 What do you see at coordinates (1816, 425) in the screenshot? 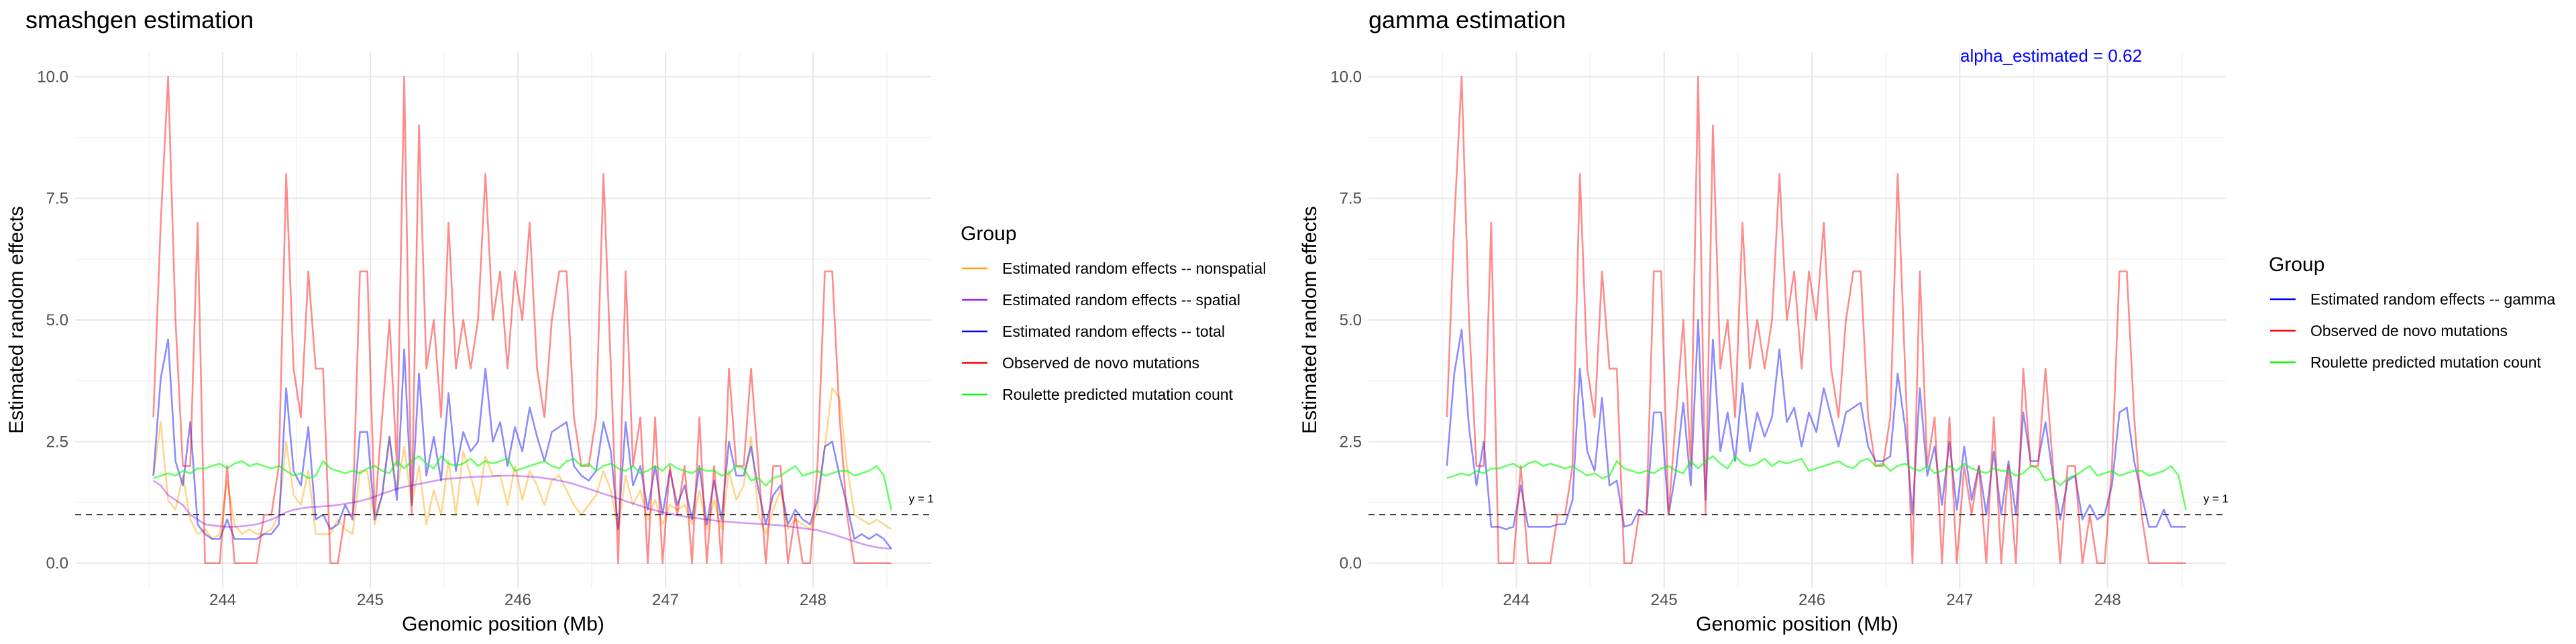
I see `series-line-estimated-random-effects-gamma` at bounding box center [1816, 425].